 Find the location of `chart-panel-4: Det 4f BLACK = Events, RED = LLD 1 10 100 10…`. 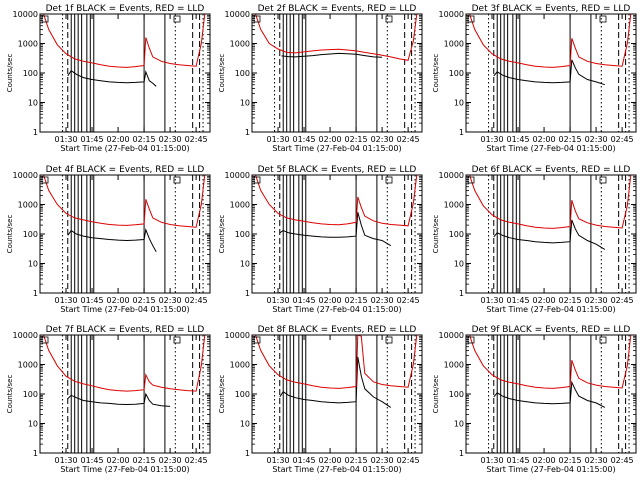

chart-panel-4: Det 4f BLACK = Events, RED = LLD 1 10 100 10… is located at coordinates (108, 239).